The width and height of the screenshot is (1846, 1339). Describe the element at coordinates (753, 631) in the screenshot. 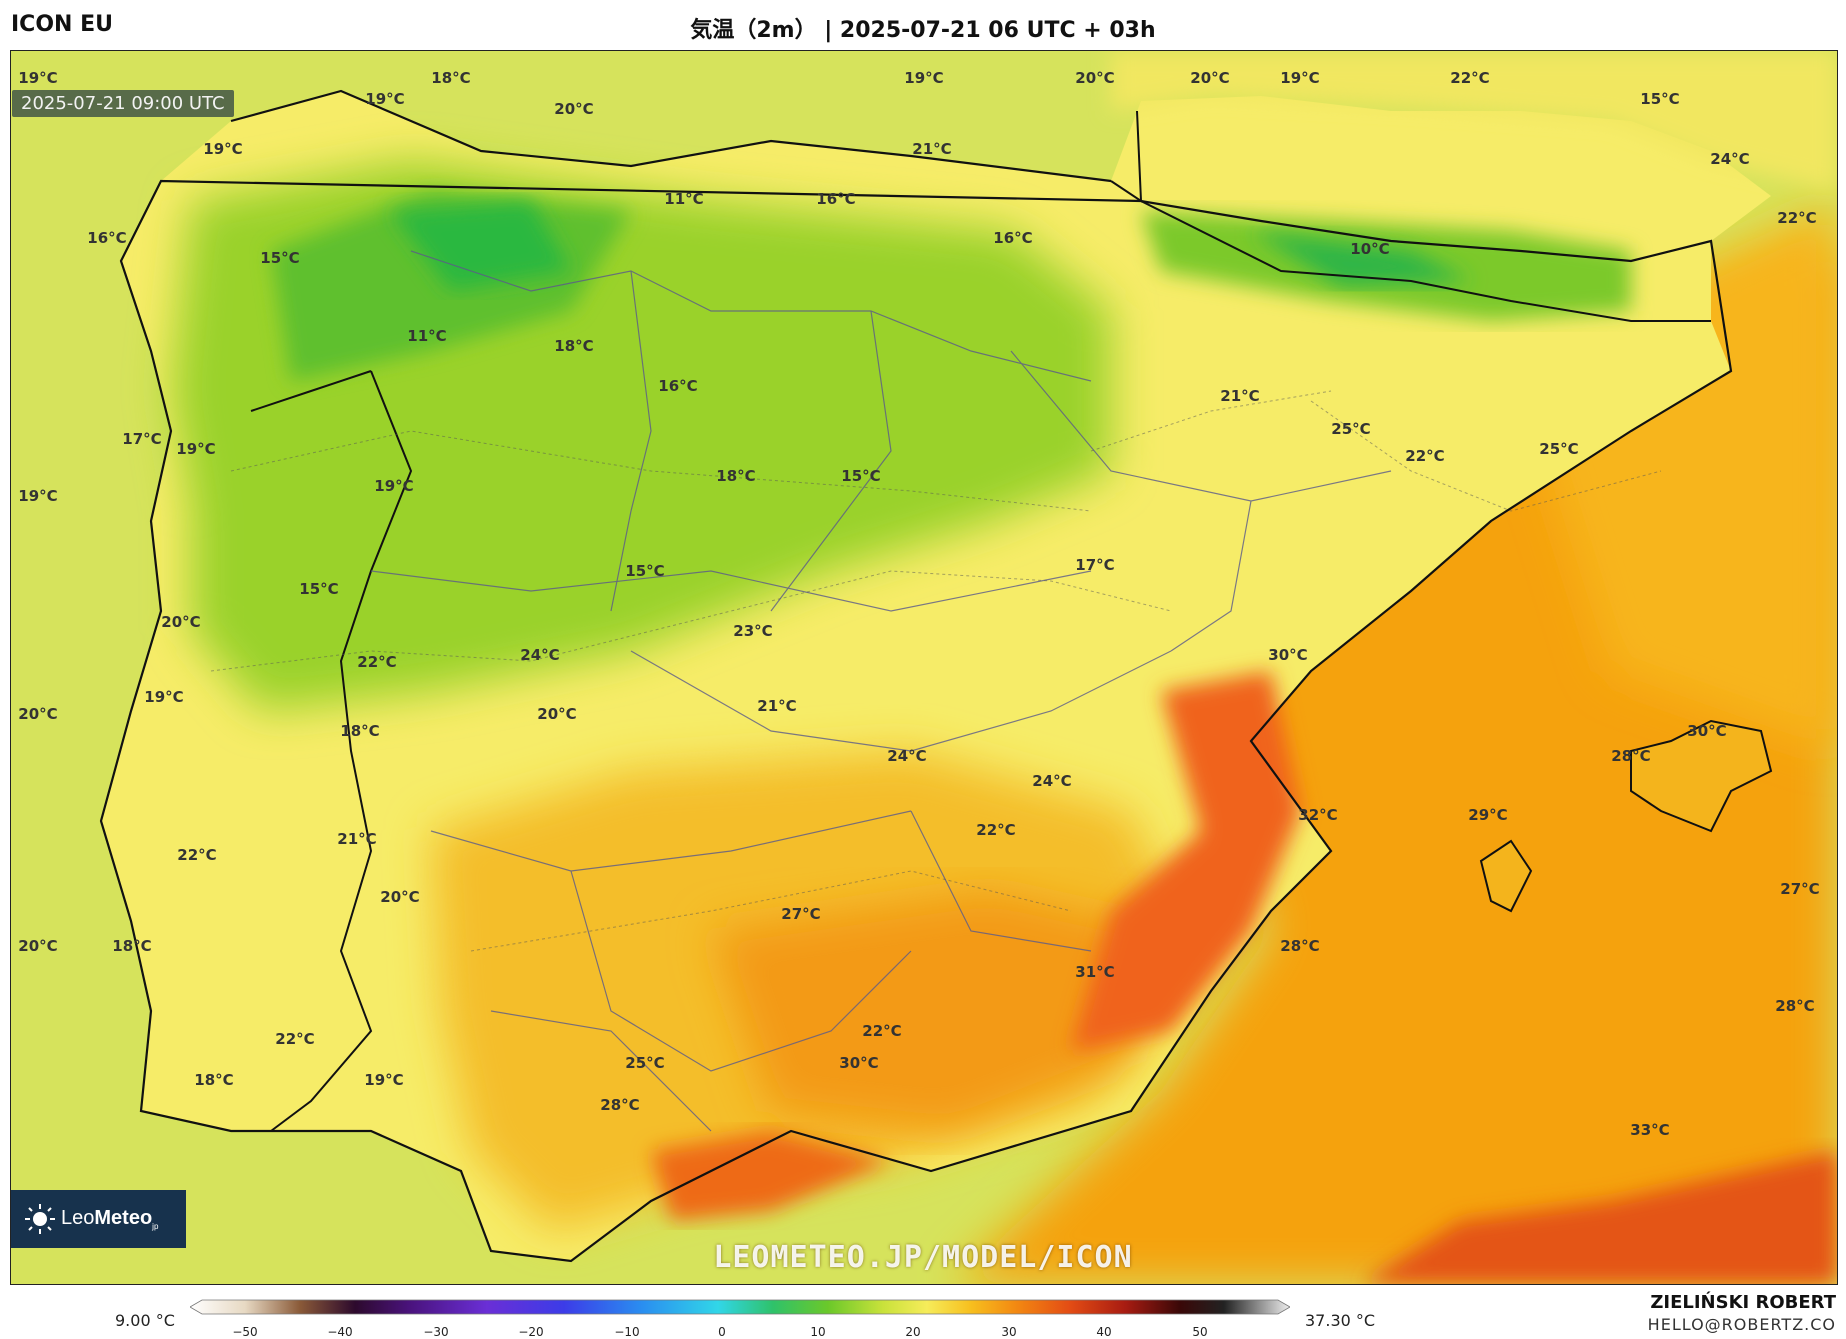

I see `temp-label: 23°C` at that location.